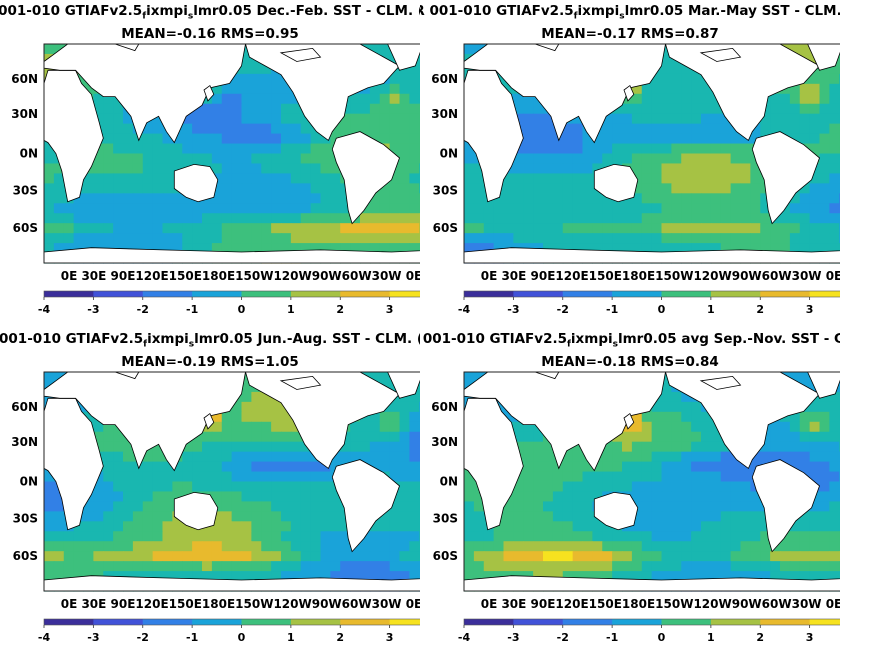  What do you see at coordinates (445, 191) in the screenshot?
I see `y-tick-label: 30S` at bounding box center [445, 191].